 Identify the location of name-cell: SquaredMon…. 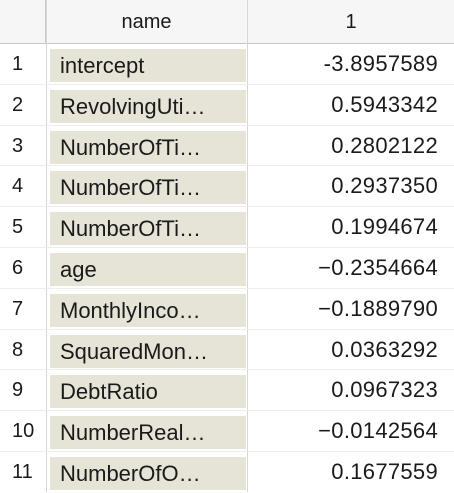
(148, 351).